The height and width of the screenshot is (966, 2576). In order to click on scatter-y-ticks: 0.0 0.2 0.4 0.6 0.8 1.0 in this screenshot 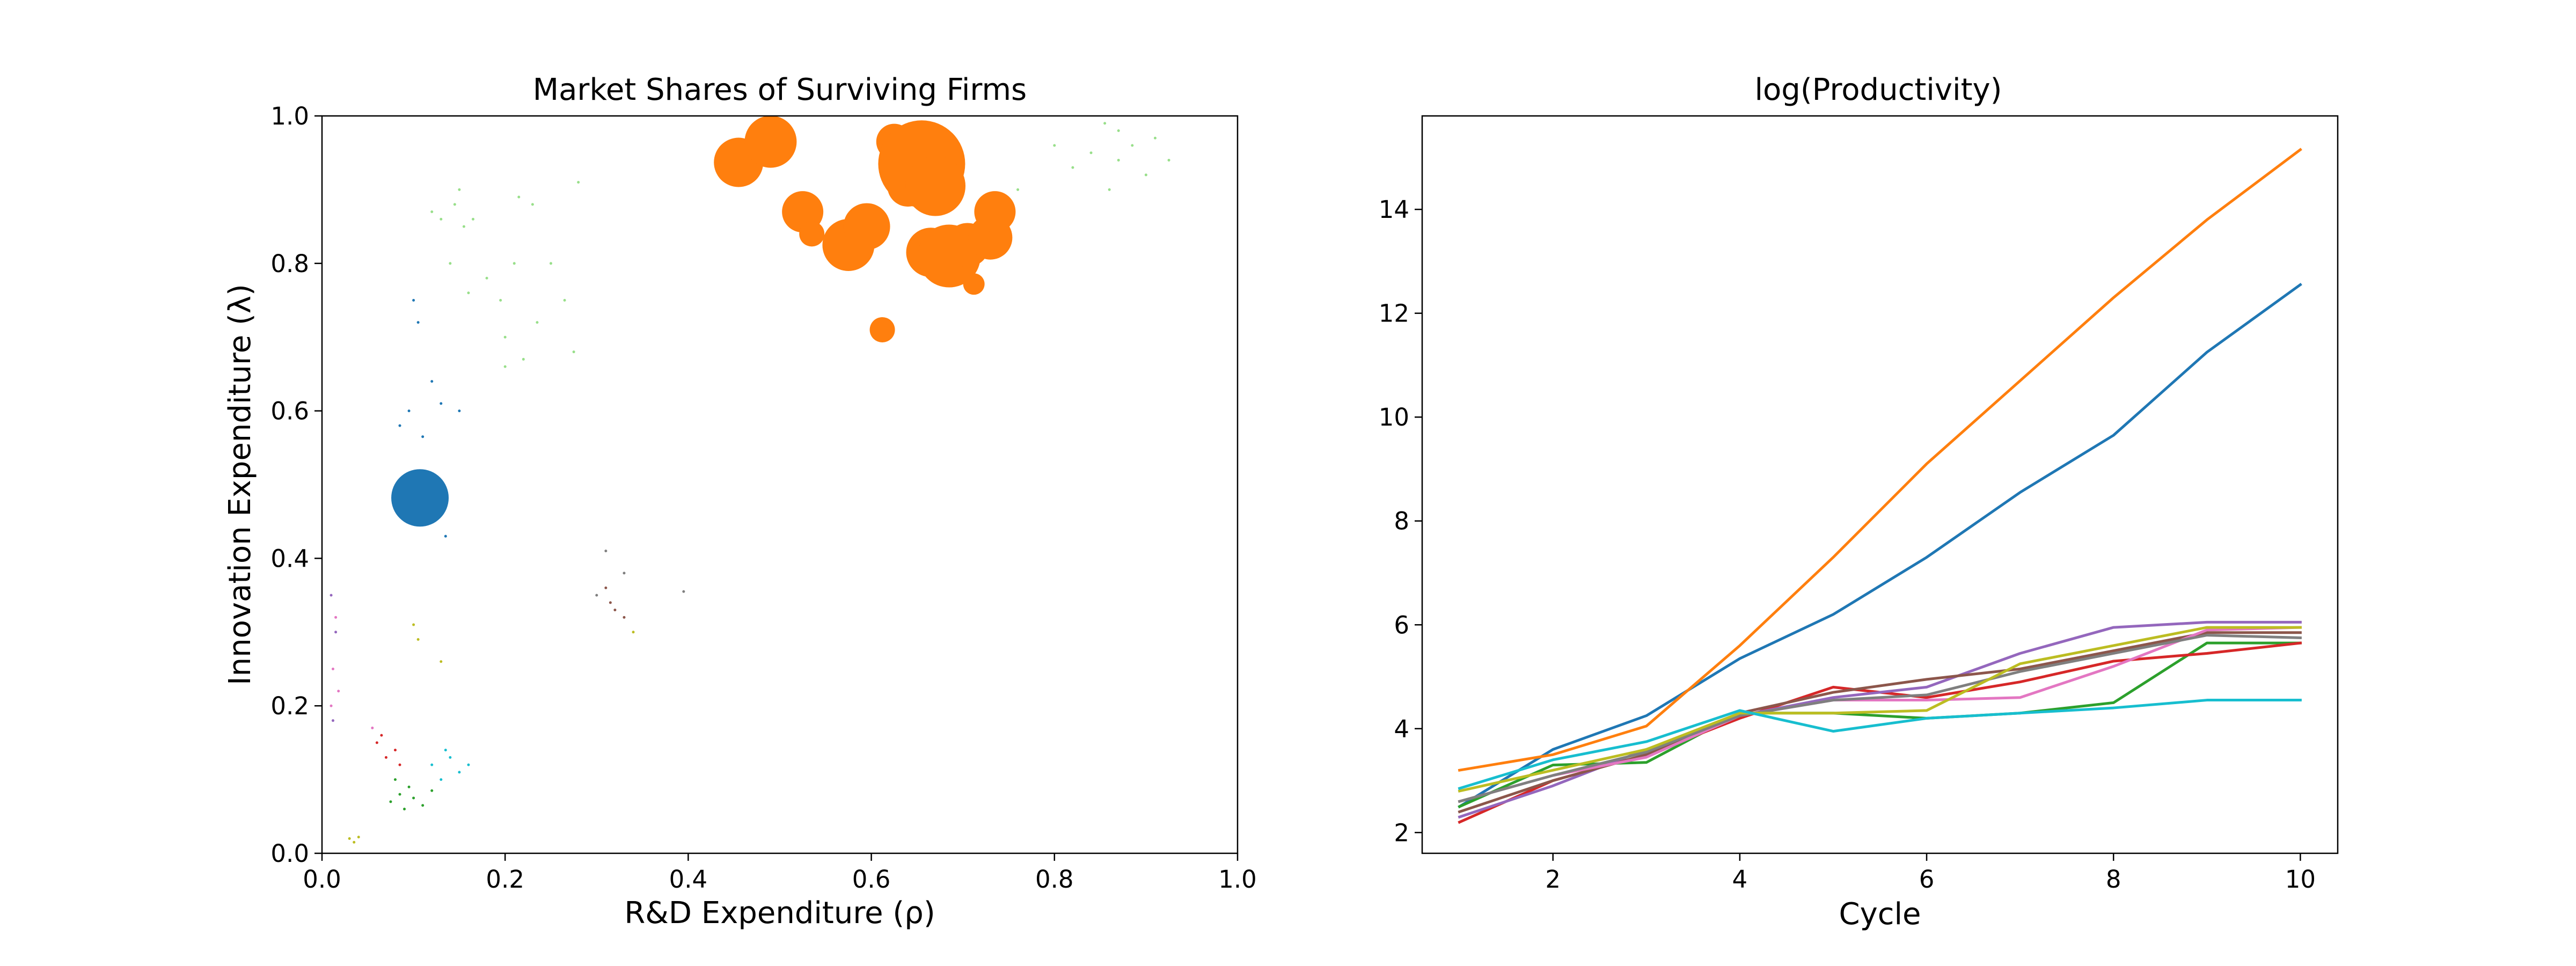, I will do `click(296, 485)`.